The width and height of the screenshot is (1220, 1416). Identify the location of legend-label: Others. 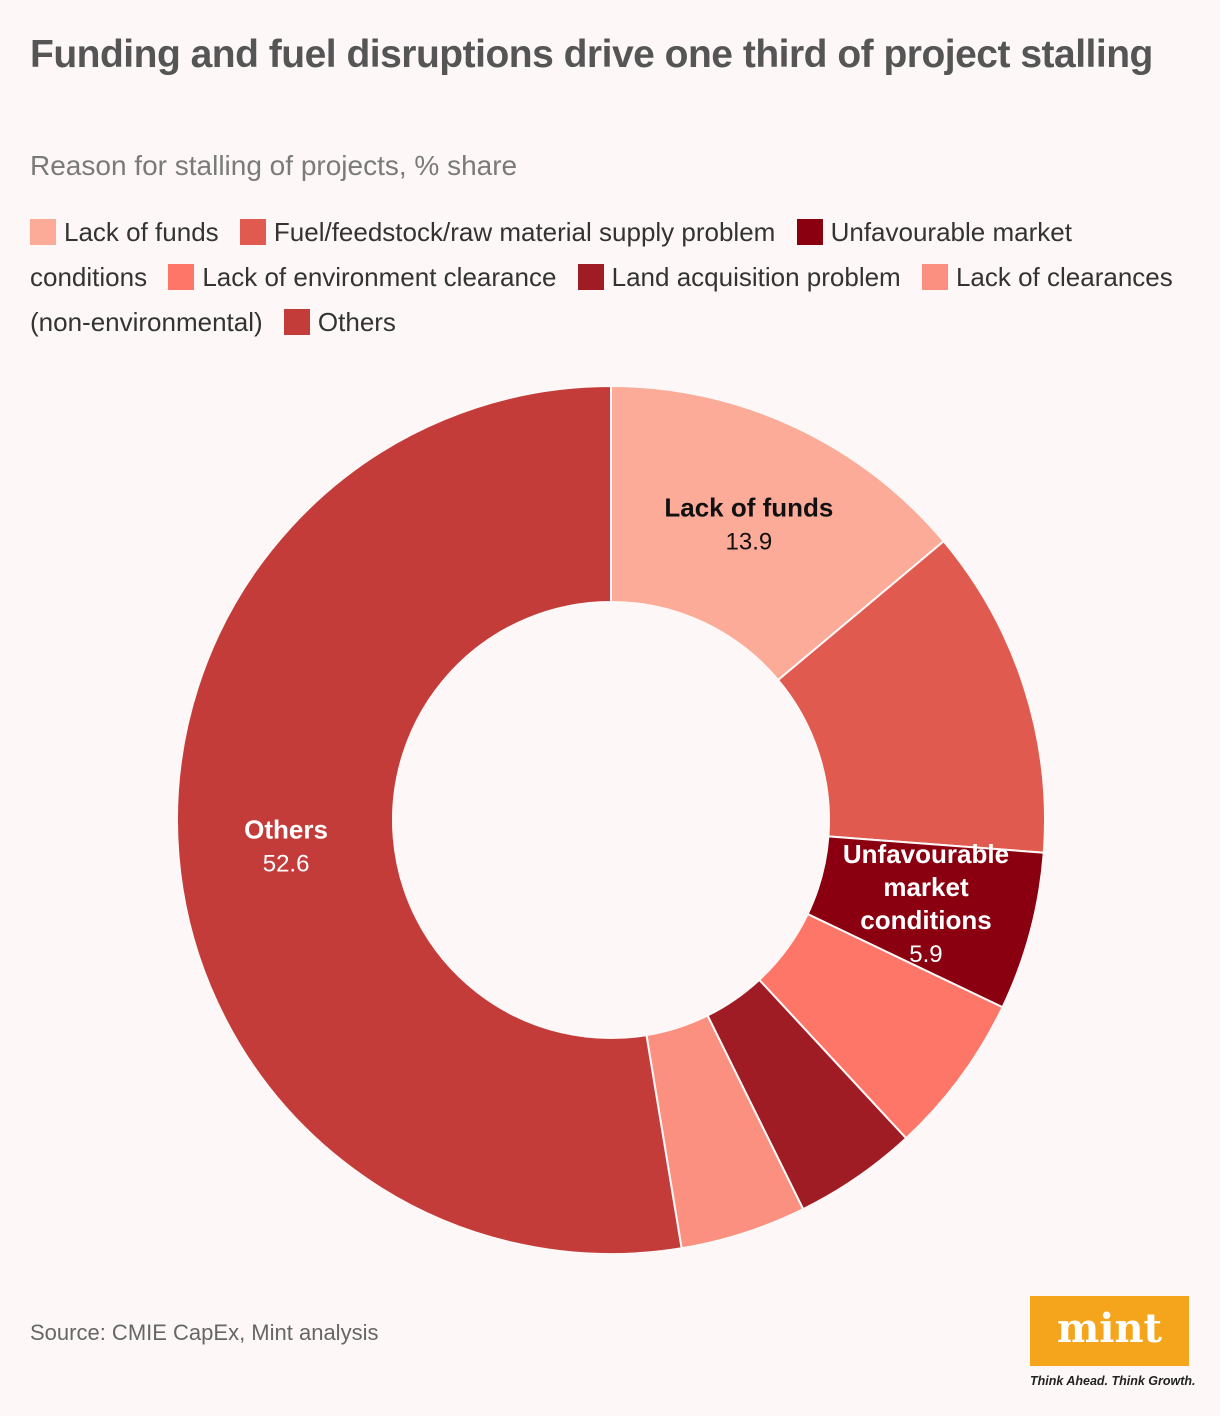
(356, 322).